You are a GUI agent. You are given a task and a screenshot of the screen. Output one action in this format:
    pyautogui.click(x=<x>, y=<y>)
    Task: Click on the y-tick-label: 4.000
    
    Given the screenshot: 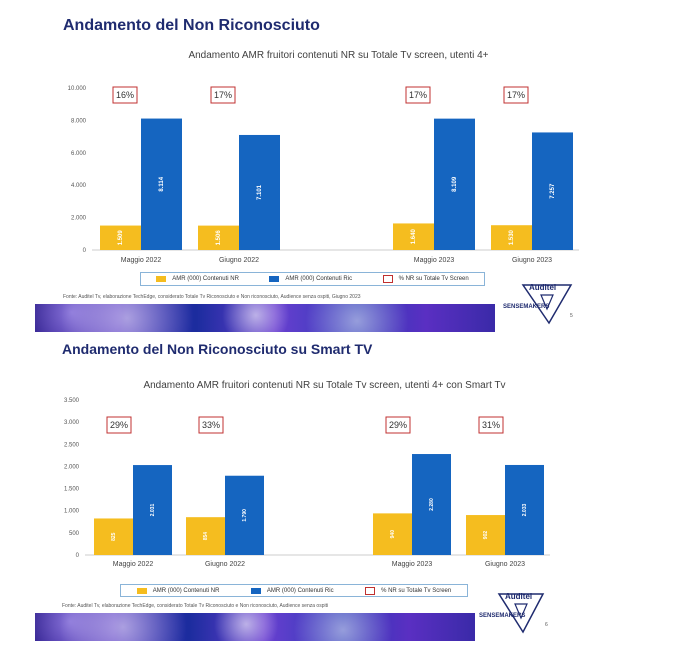 What is the action you would take?
    pyautogui.click(x=79, y=186)
    